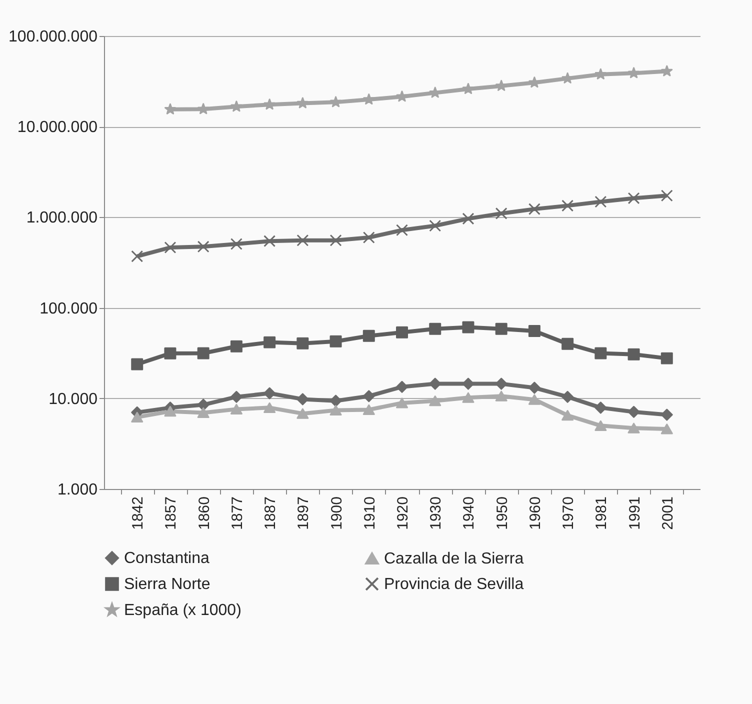 This screenshot has height=704, width=752. What do you see at coordinates (62, 218) in the screenshot?
I see `y-tick-label: 1.000.000` at bounding box center [62, 218].